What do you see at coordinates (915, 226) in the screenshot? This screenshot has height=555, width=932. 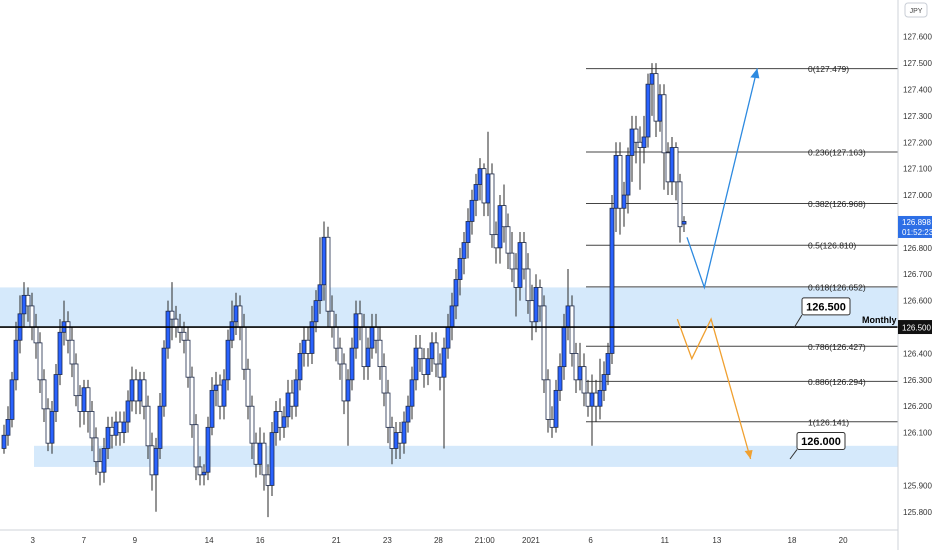 I see `current-price-tag` at bounding box center [915, 226].